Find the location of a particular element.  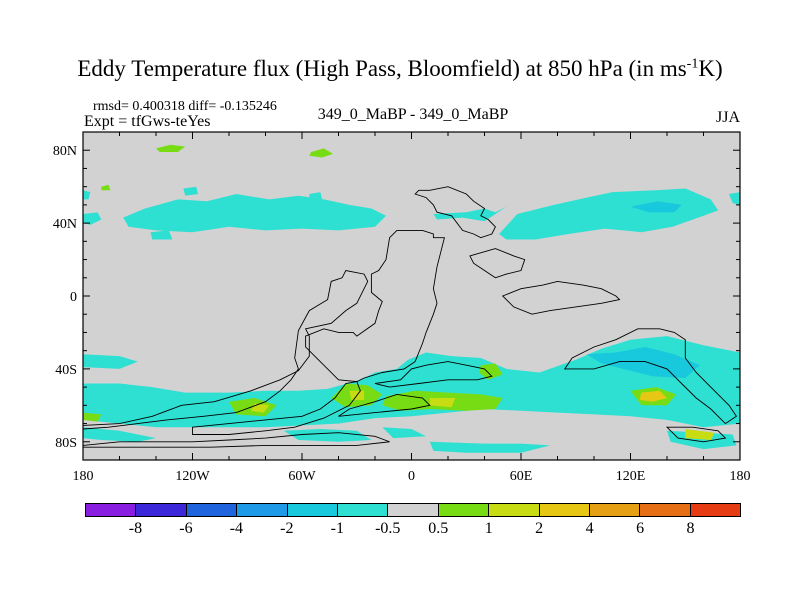

colorbar-label: -8 is located at coordinates (135, 528).